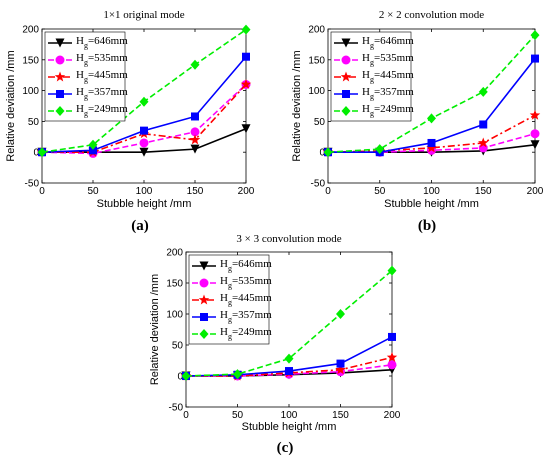 This screenshot has height=461, width=550. What do you see at coordinates (143, 15) in the screenshot?
I see `chart-title: 1×1 original mode` at bounding box center [143, 15].